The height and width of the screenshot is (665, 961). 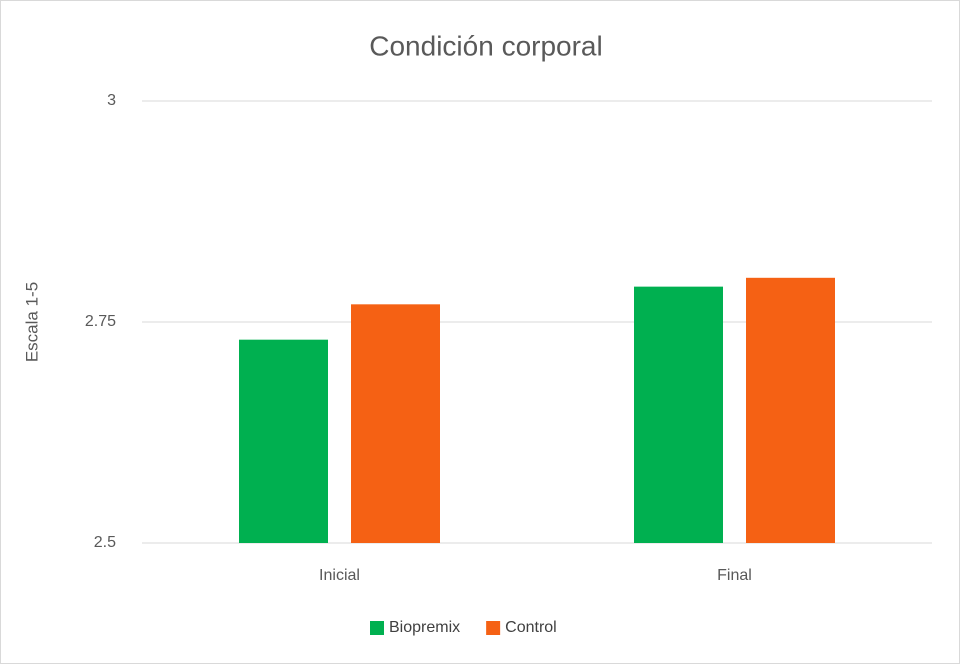 I want to click on chart-title: Condición corporal, so click(x=485, y=45).